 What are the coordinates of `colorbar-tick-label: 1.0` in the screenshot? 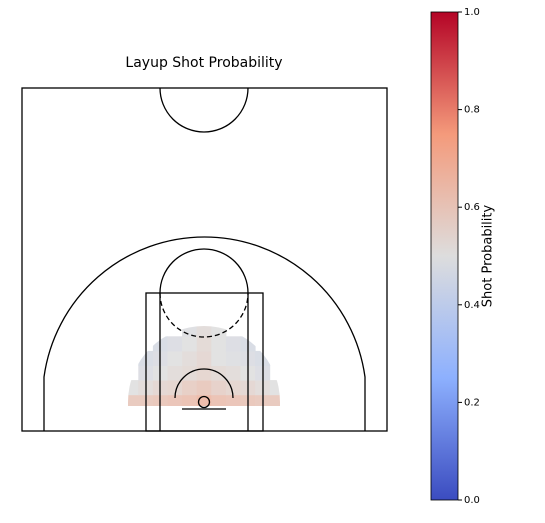 It's located at (472, 12).